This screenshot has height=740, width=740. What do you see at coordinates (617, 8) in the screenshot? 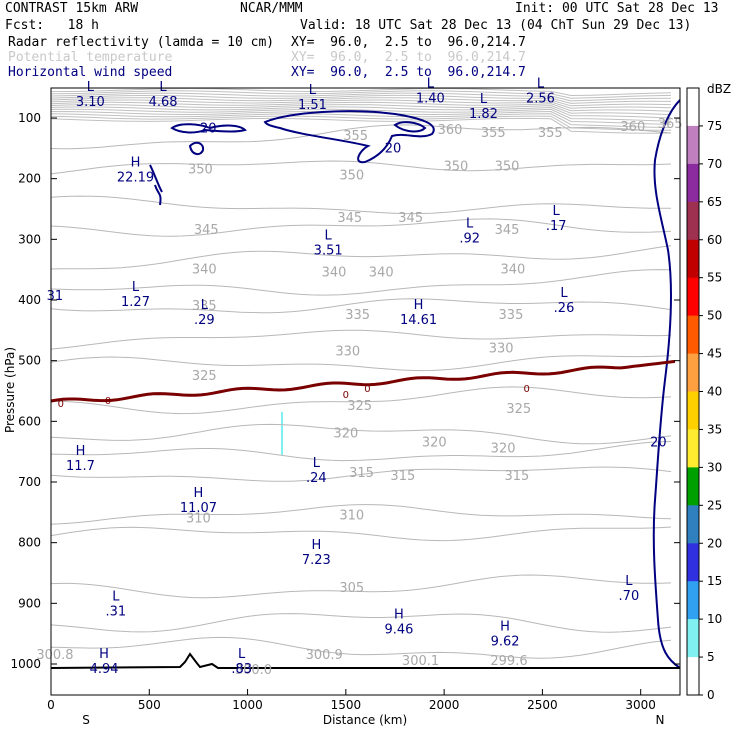
I see `init-time: Init: 00 UTC Sat 28 Dec 13` at bounding box center [617, 8].